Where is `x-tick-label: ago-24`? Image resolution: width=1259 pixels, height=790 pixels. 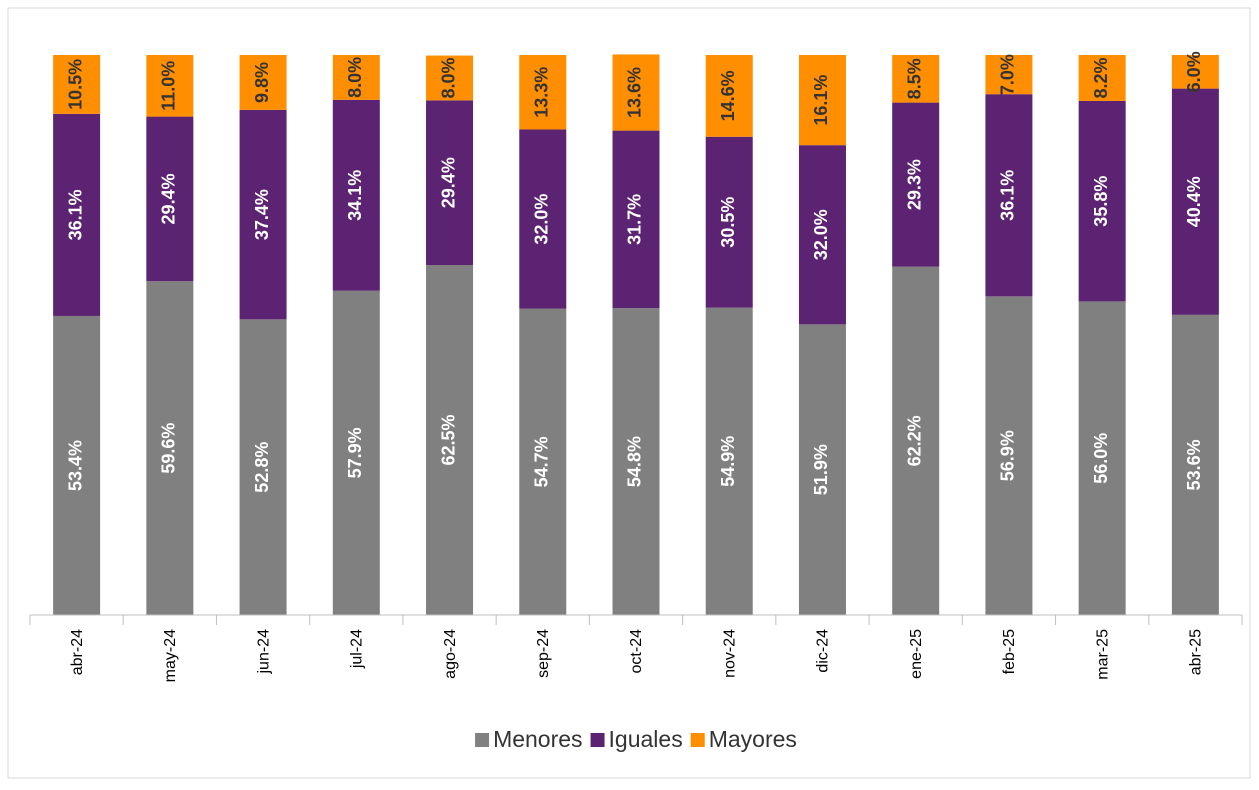 x-tick-label: ago-24 is located at coordinates (450, 654).